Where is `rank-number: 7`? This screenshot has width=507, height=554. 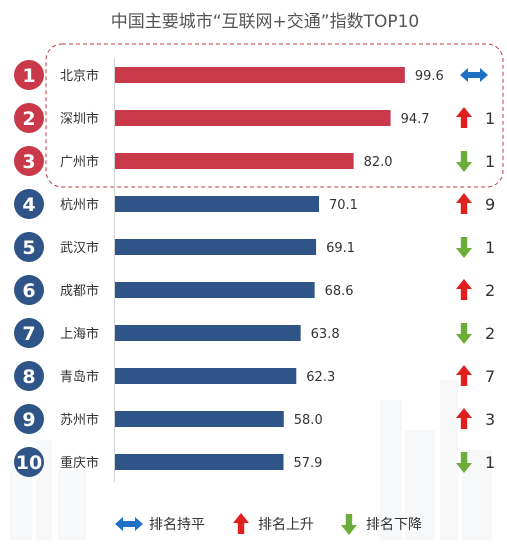
rank-number: 7 is located at coordinates (28, 334).